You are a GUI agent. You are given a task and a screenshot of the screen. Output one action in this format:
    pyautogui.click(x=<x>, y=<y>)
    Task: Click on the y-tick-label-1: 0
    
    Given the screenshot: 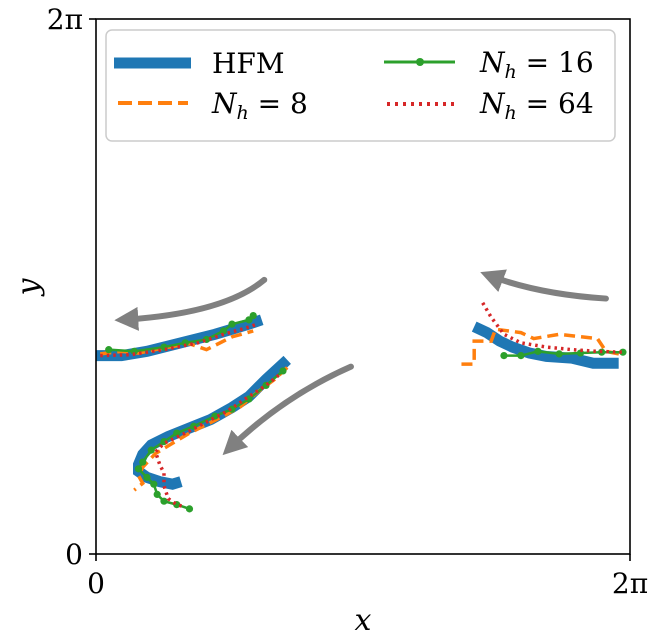 What is the action you would take?
    pyautogui.click(x=74, y=554)
    